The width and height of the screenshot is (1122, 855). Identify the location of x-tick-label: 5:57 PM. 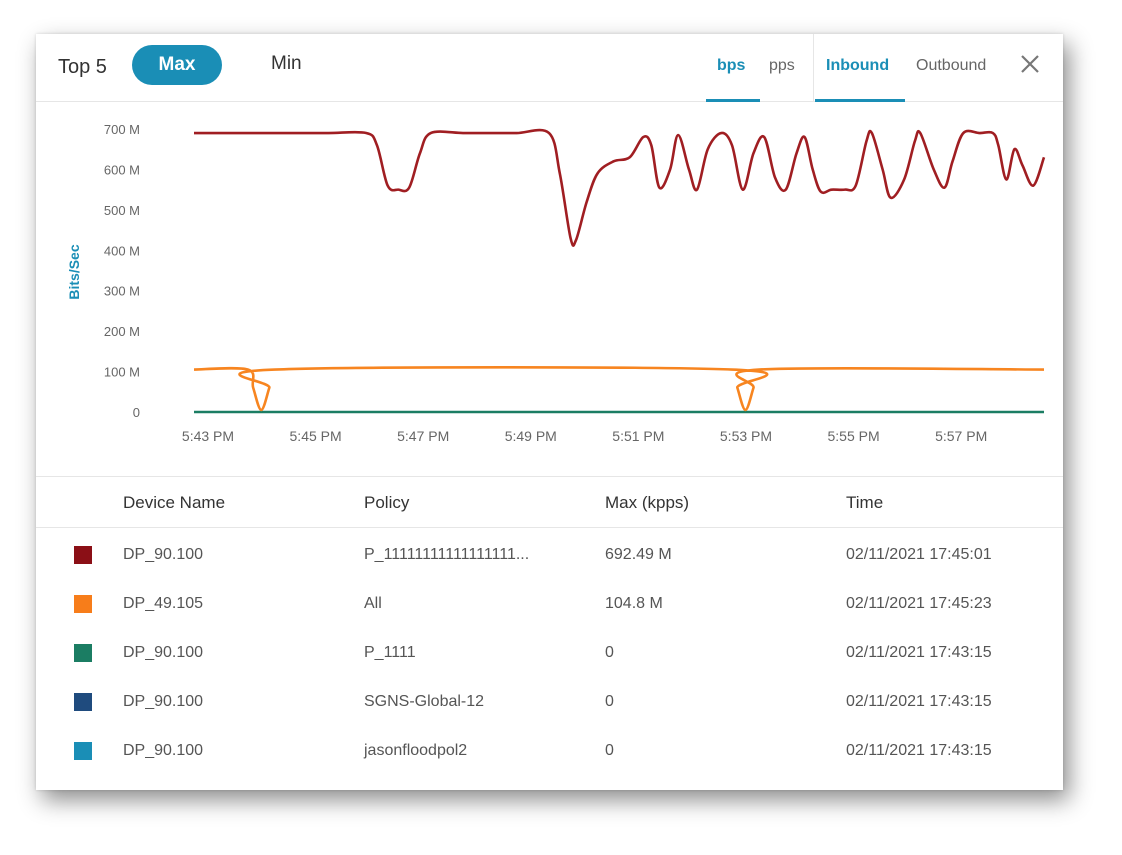
(961, 436).